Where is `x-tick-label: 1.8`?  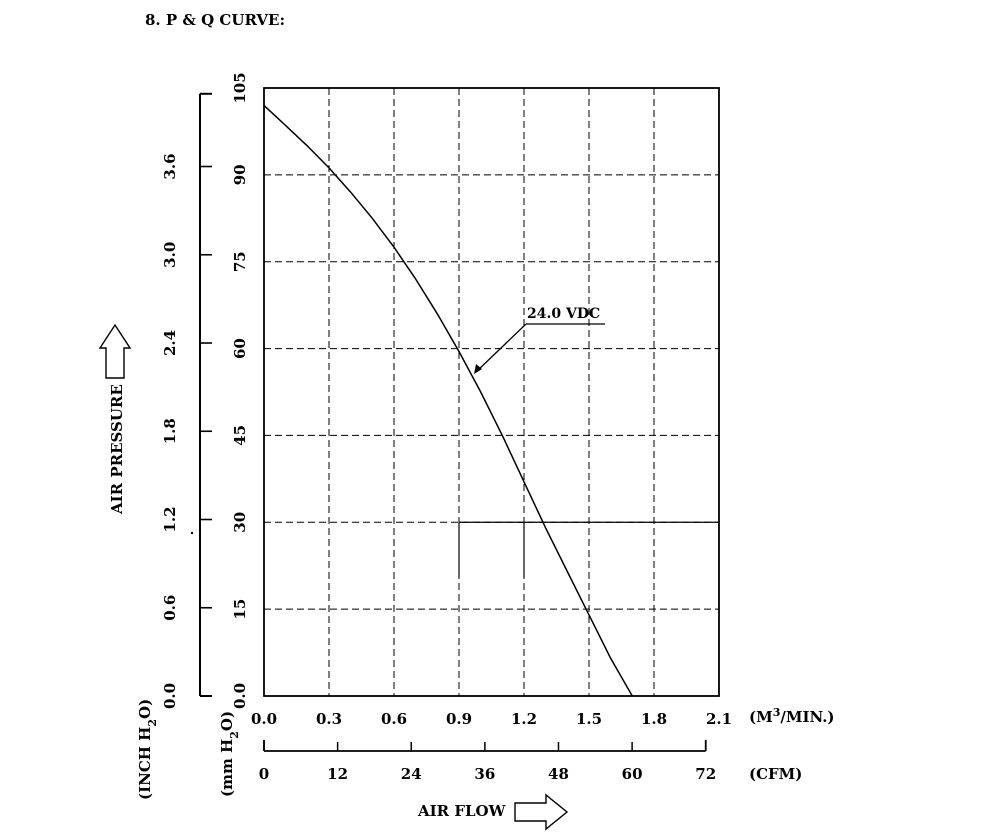
x-tick-label: 1.8 is located at coordinates (654, 719).